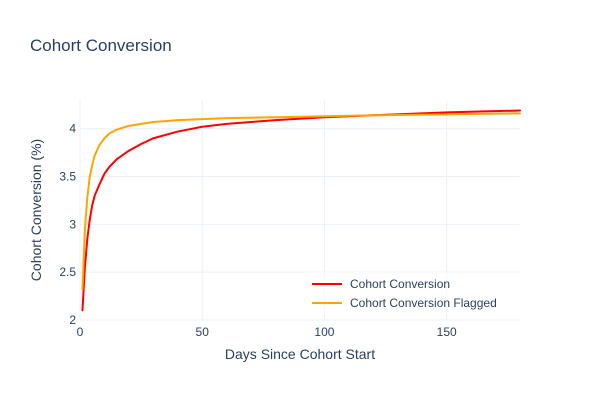 This screenshot has width=600, height=400. I want to click on y-tick-label: 3.5, so click(67, 177).